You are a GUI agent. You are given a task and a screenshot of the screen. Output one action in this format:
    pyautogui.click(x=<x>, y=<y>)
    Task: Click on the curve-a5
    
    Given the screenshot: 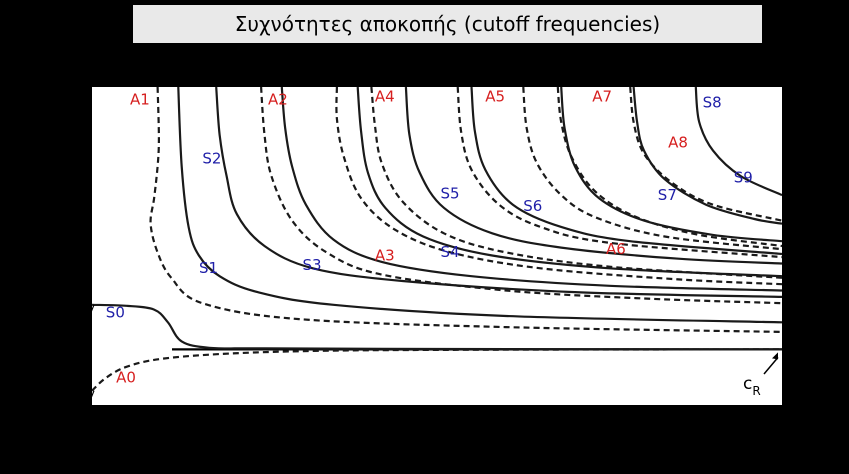 What is the action you would take?
    pyautogui.click(x=619, y=173)
    